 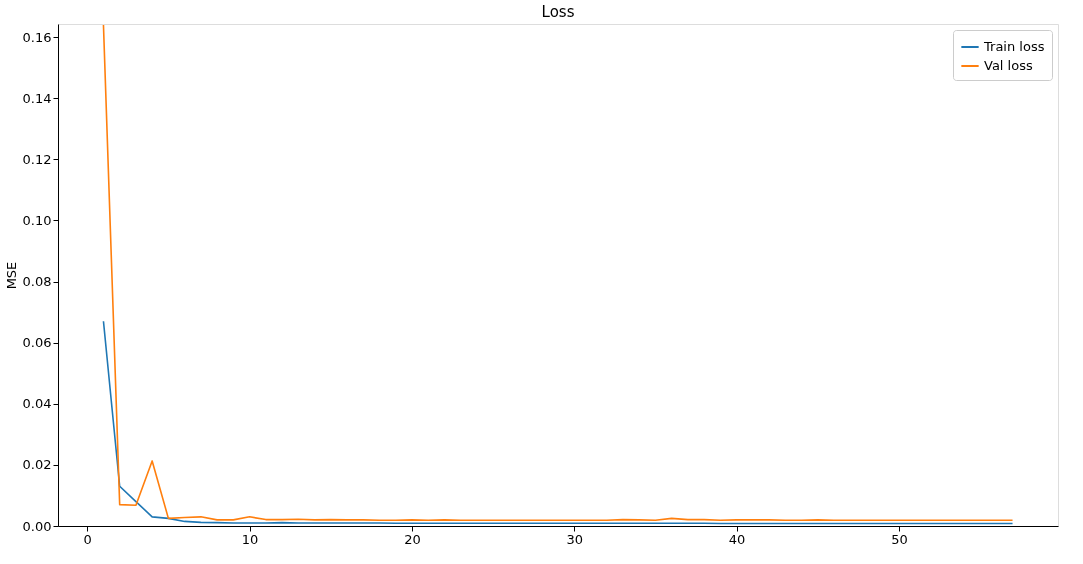 I want to click on y-tick-label: 0.10, so click(x=37, y=220).